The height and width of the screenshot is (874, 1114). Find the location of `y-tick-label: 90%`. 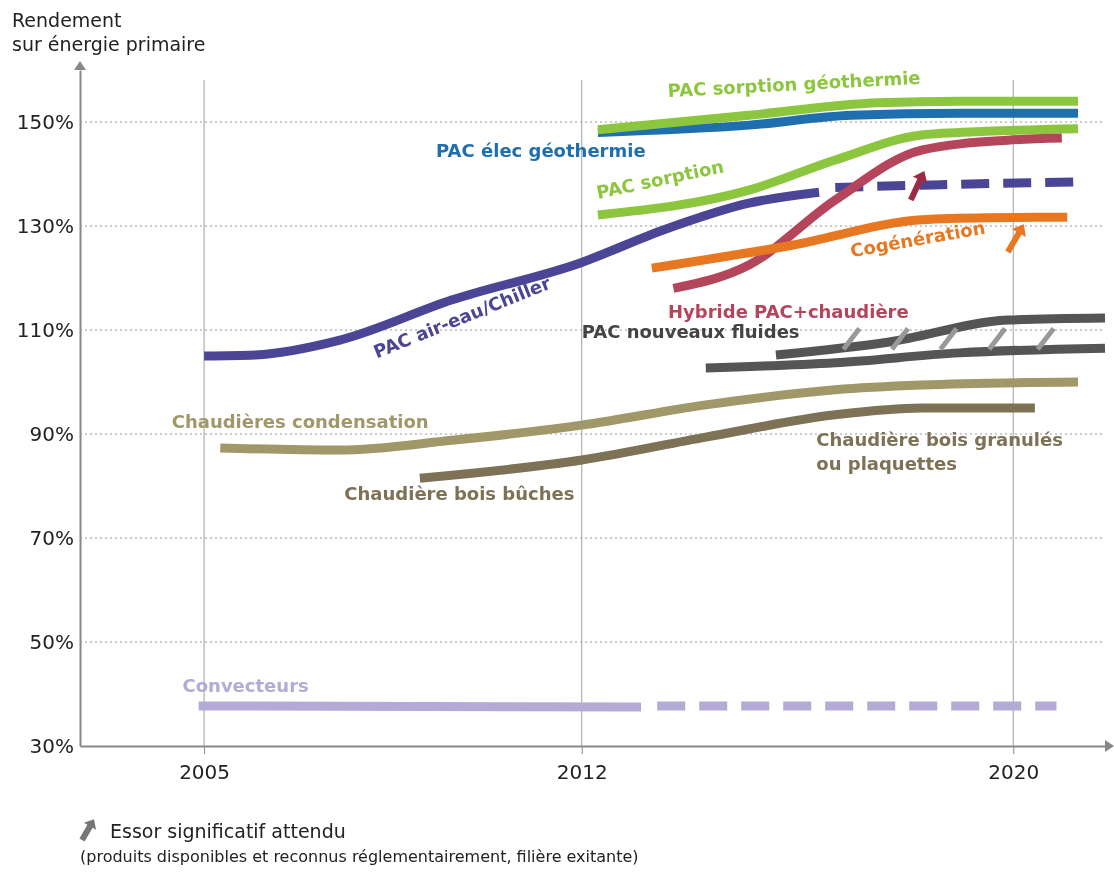

y-tick-label: 90% is located at coordinates (51, 433).